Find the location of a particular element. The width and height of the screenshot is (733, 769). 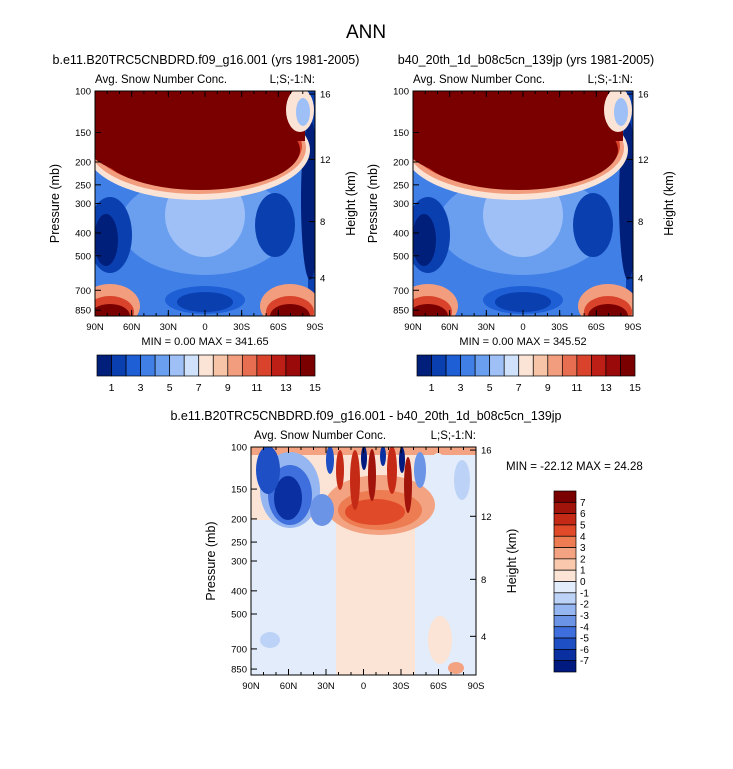

colorbar-v-label: -2 is located at coordinates (584, 605).